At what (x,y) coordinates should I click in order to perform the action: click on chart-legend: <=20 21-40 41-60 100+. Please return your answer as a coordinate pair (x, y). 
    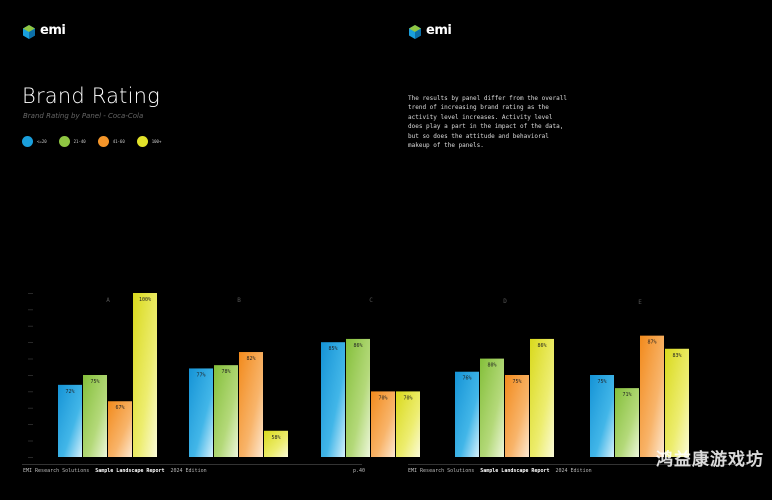
    Looking at the image, I should click on (91, 141).